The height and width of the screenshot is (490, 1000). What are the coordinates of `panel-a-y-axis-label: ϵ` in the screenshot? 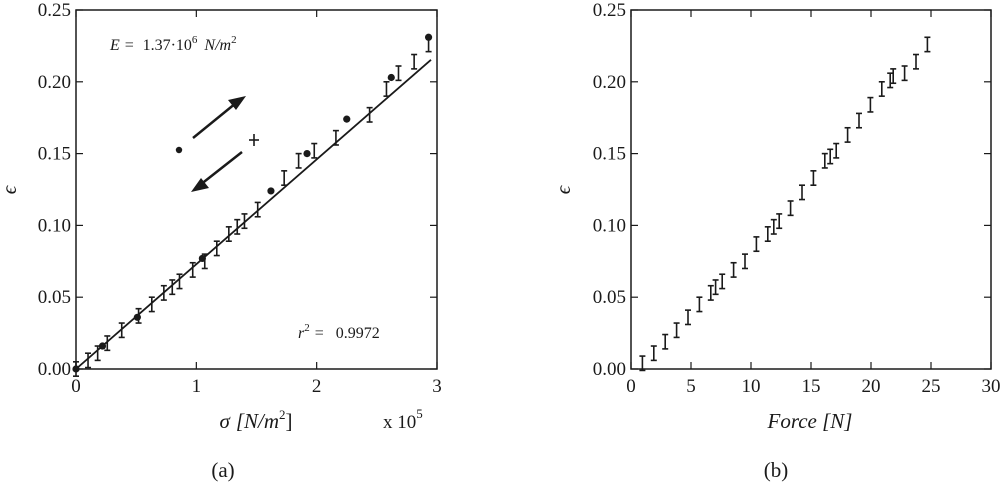 It's located at (10, 189).